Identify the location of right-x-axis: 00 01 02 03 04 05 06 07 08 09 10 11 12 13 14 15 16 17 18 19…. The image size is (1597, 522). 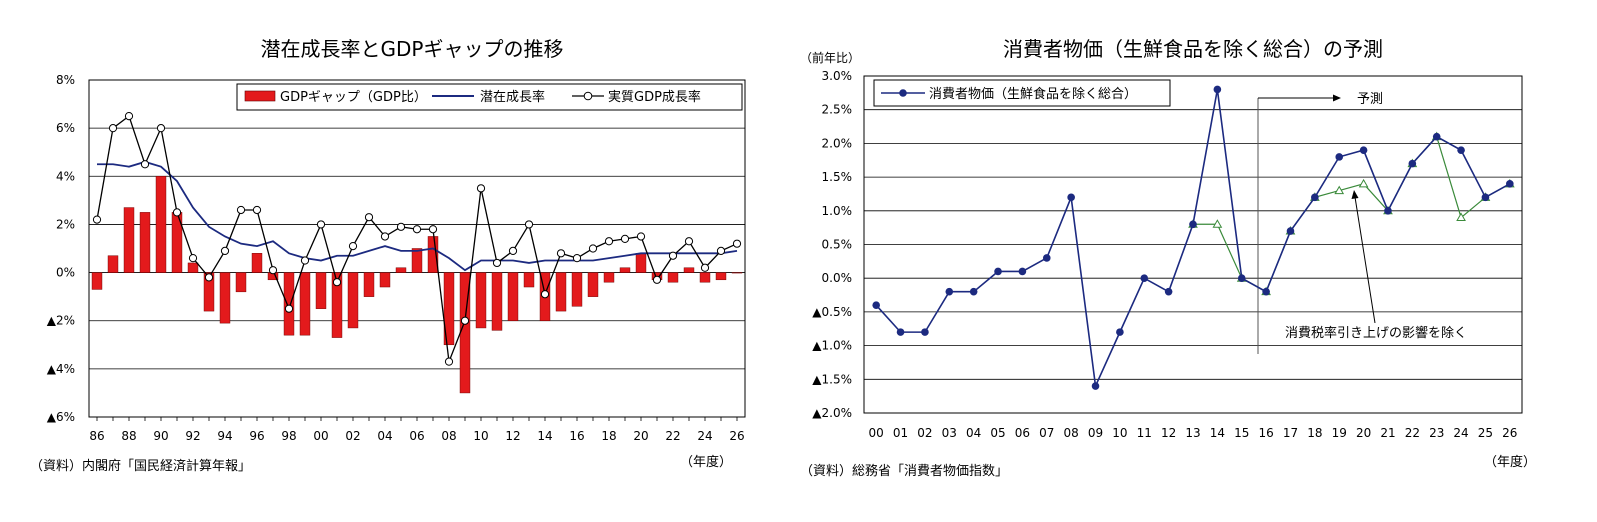
(1193, 433).